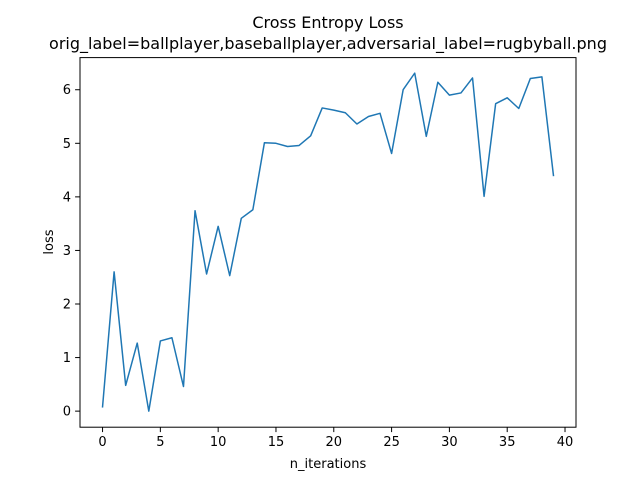 Image resolution: width=640 pixels, height=484 pixels. What do you see at coordinates (67, 251) in the screenshot?
I see `y-tick-label: 3` at bounding box center [67, 251].